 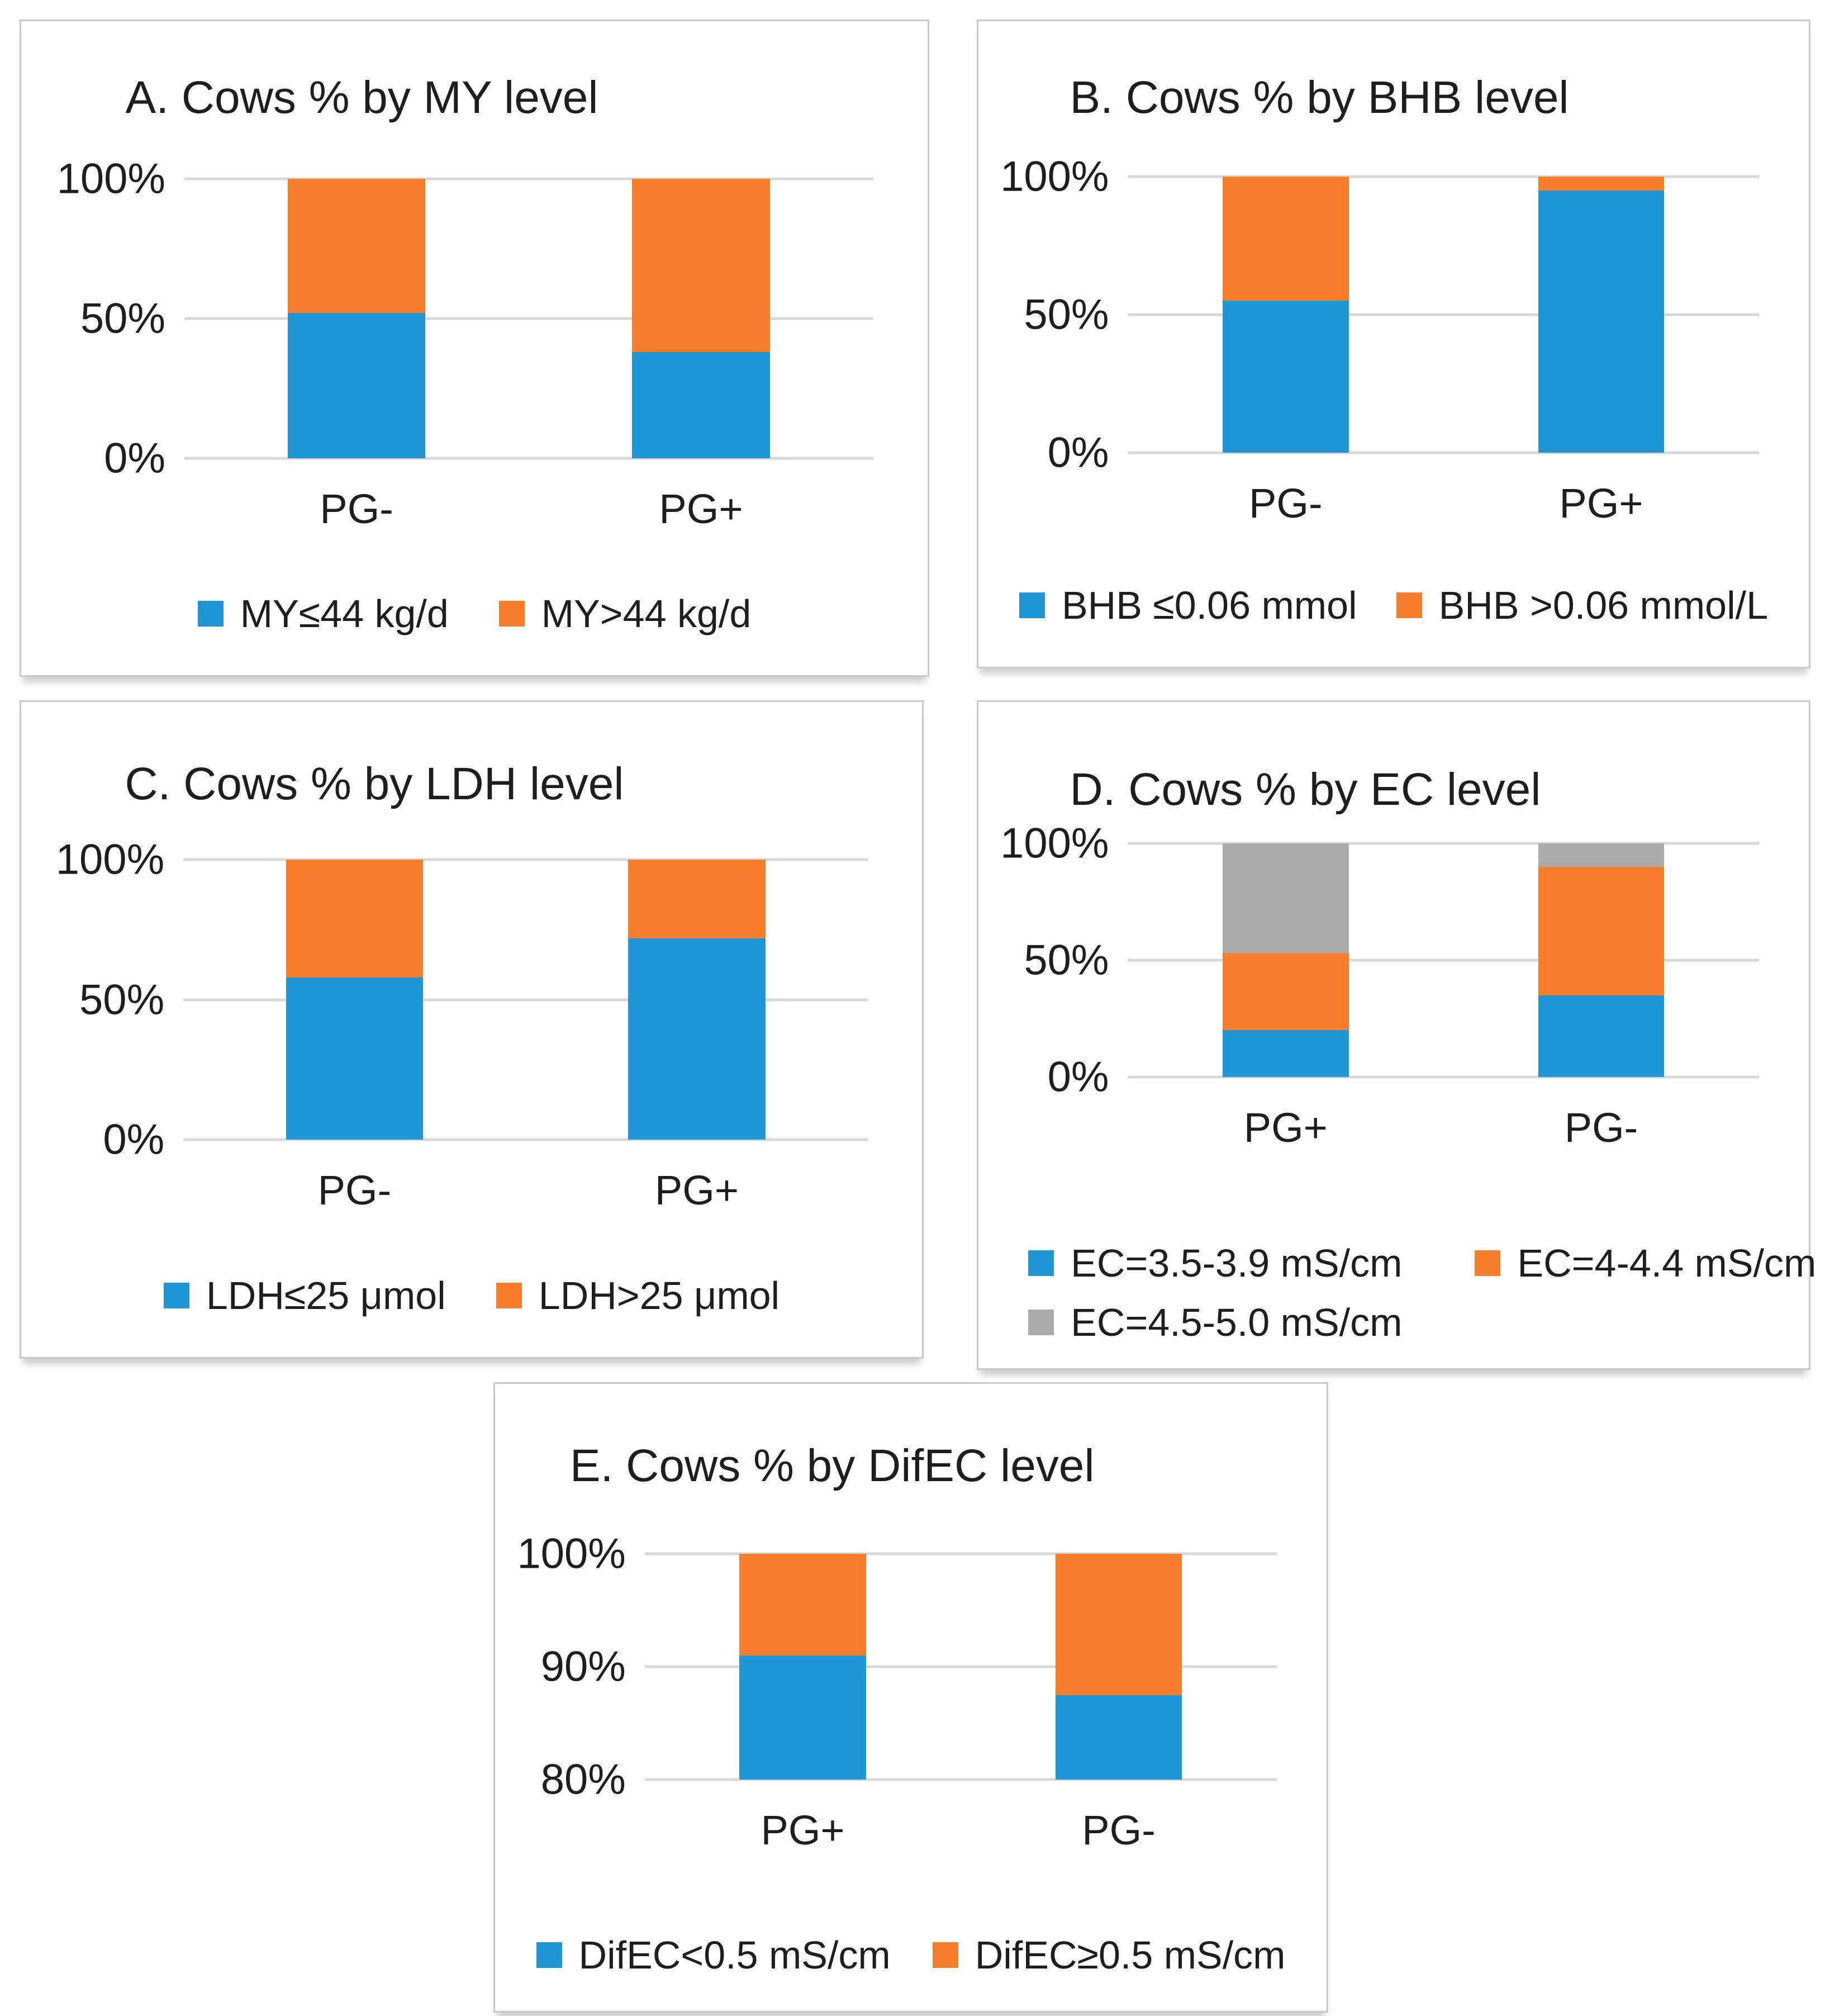 What do you see at coordinates (471, 1295) in the screenshot?
I see `legend-c: LDH≤25 μmol LDH>25 μmol` at bounding box center [471, 1295].